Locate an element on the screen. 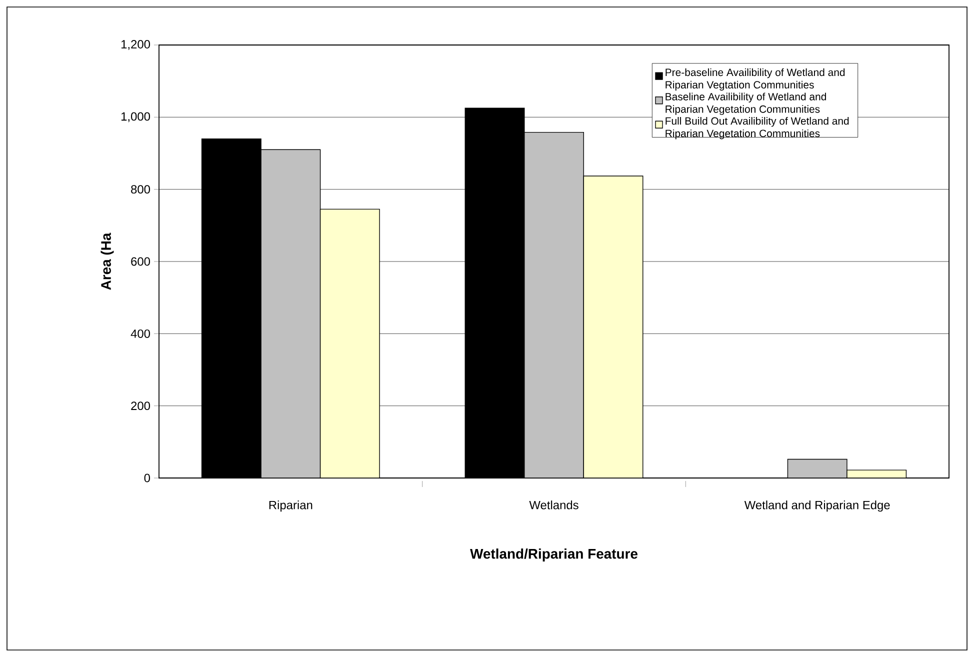 This screenshot has height=657, width=974. y-tick-label: 0 is located at coordinates (147, 478).